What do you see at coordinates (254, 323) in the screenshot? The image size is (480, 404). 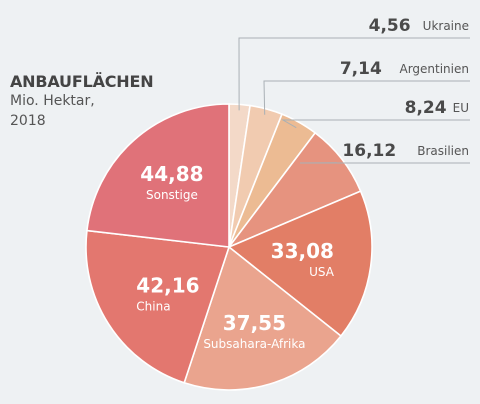 I see `data-label-subsahara-afrika: 37,55` at bounding box center [254, 323].